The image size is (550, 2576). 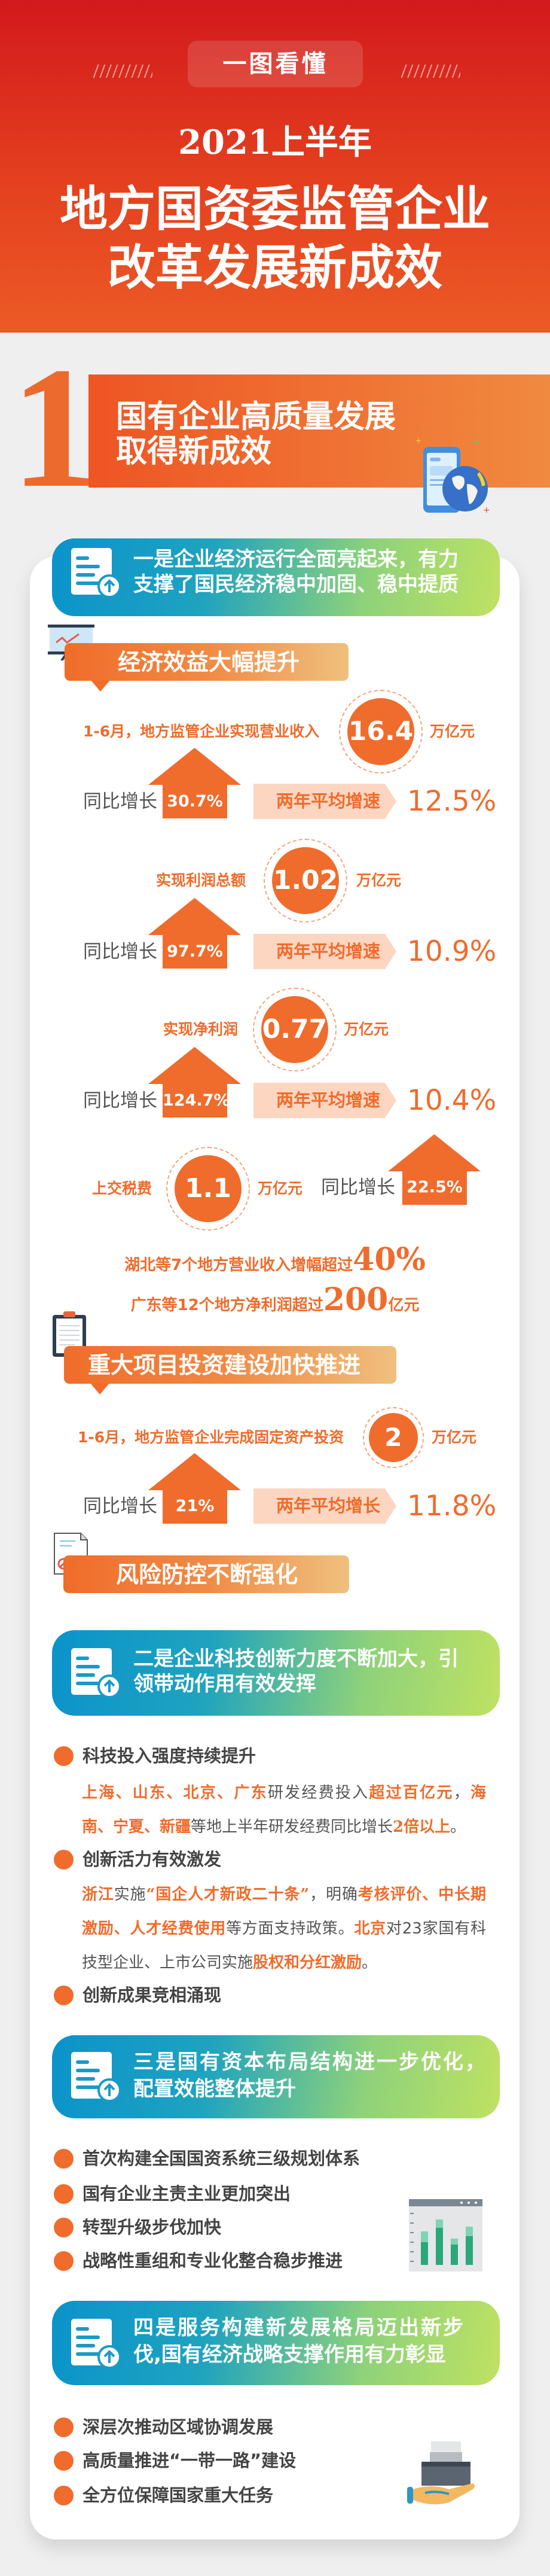 What do you see at coordinates (256, 417) in the screenshot?
I see `section-title-line-1: 国有企业高质量发展` at bounding box center [256, 417].